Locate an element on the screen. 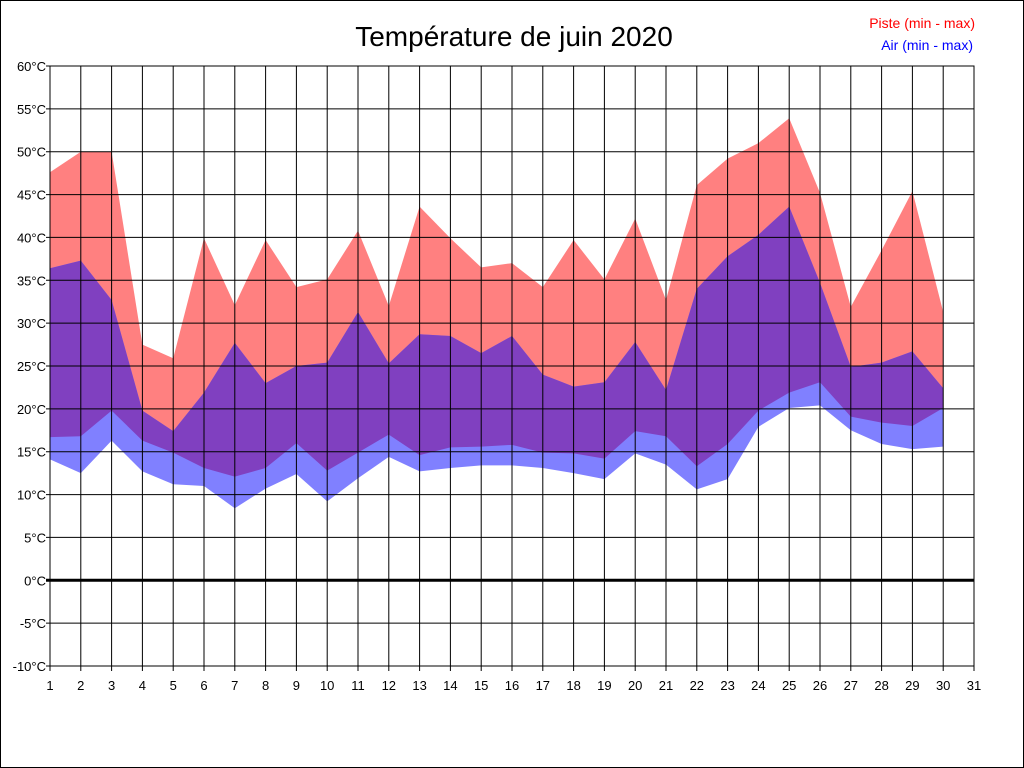 This screenshot has height=768, width=1024. x-tick-label: 11 is located at coordinates (358, 685).